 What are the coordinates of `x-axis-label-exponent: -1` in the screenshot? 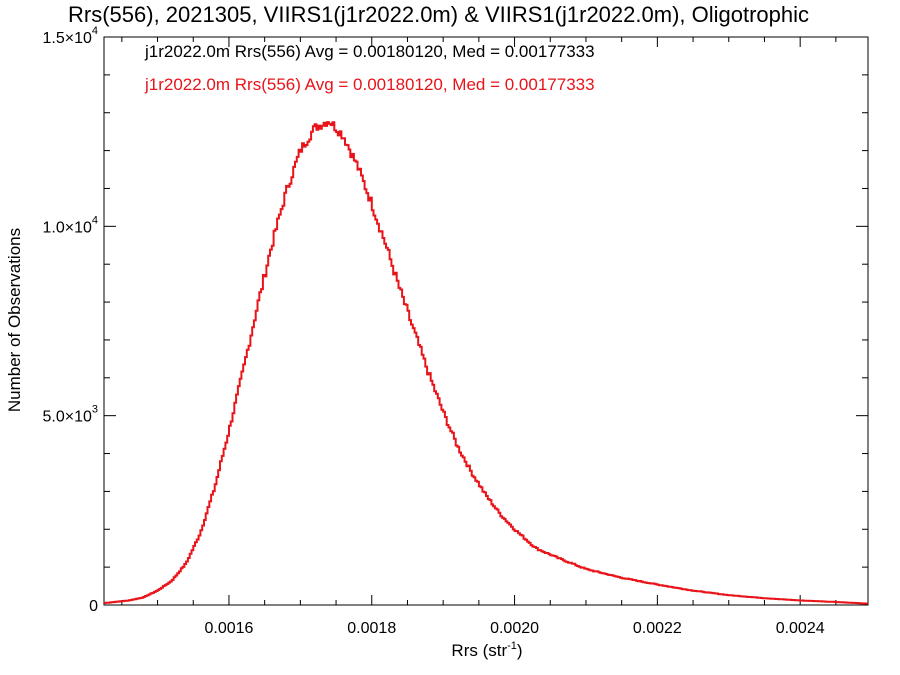 It's located at (512, 646).